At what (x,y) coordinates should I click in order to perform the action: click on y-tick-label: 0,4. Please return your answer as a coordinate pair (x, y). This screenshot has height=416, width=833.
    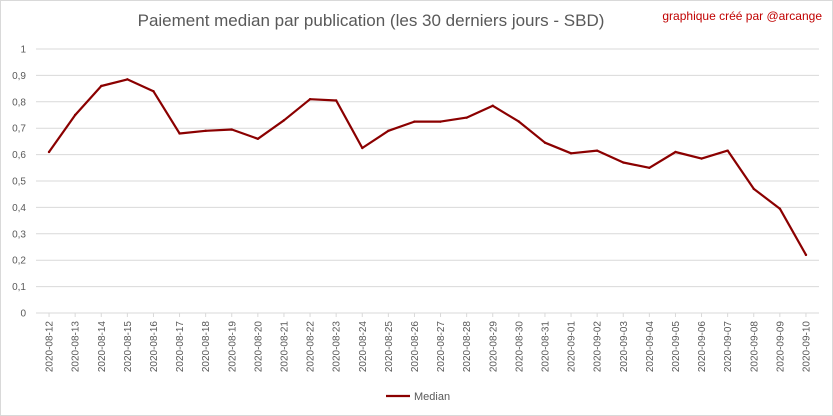
    Looking at the image, I should click on (19, 208).